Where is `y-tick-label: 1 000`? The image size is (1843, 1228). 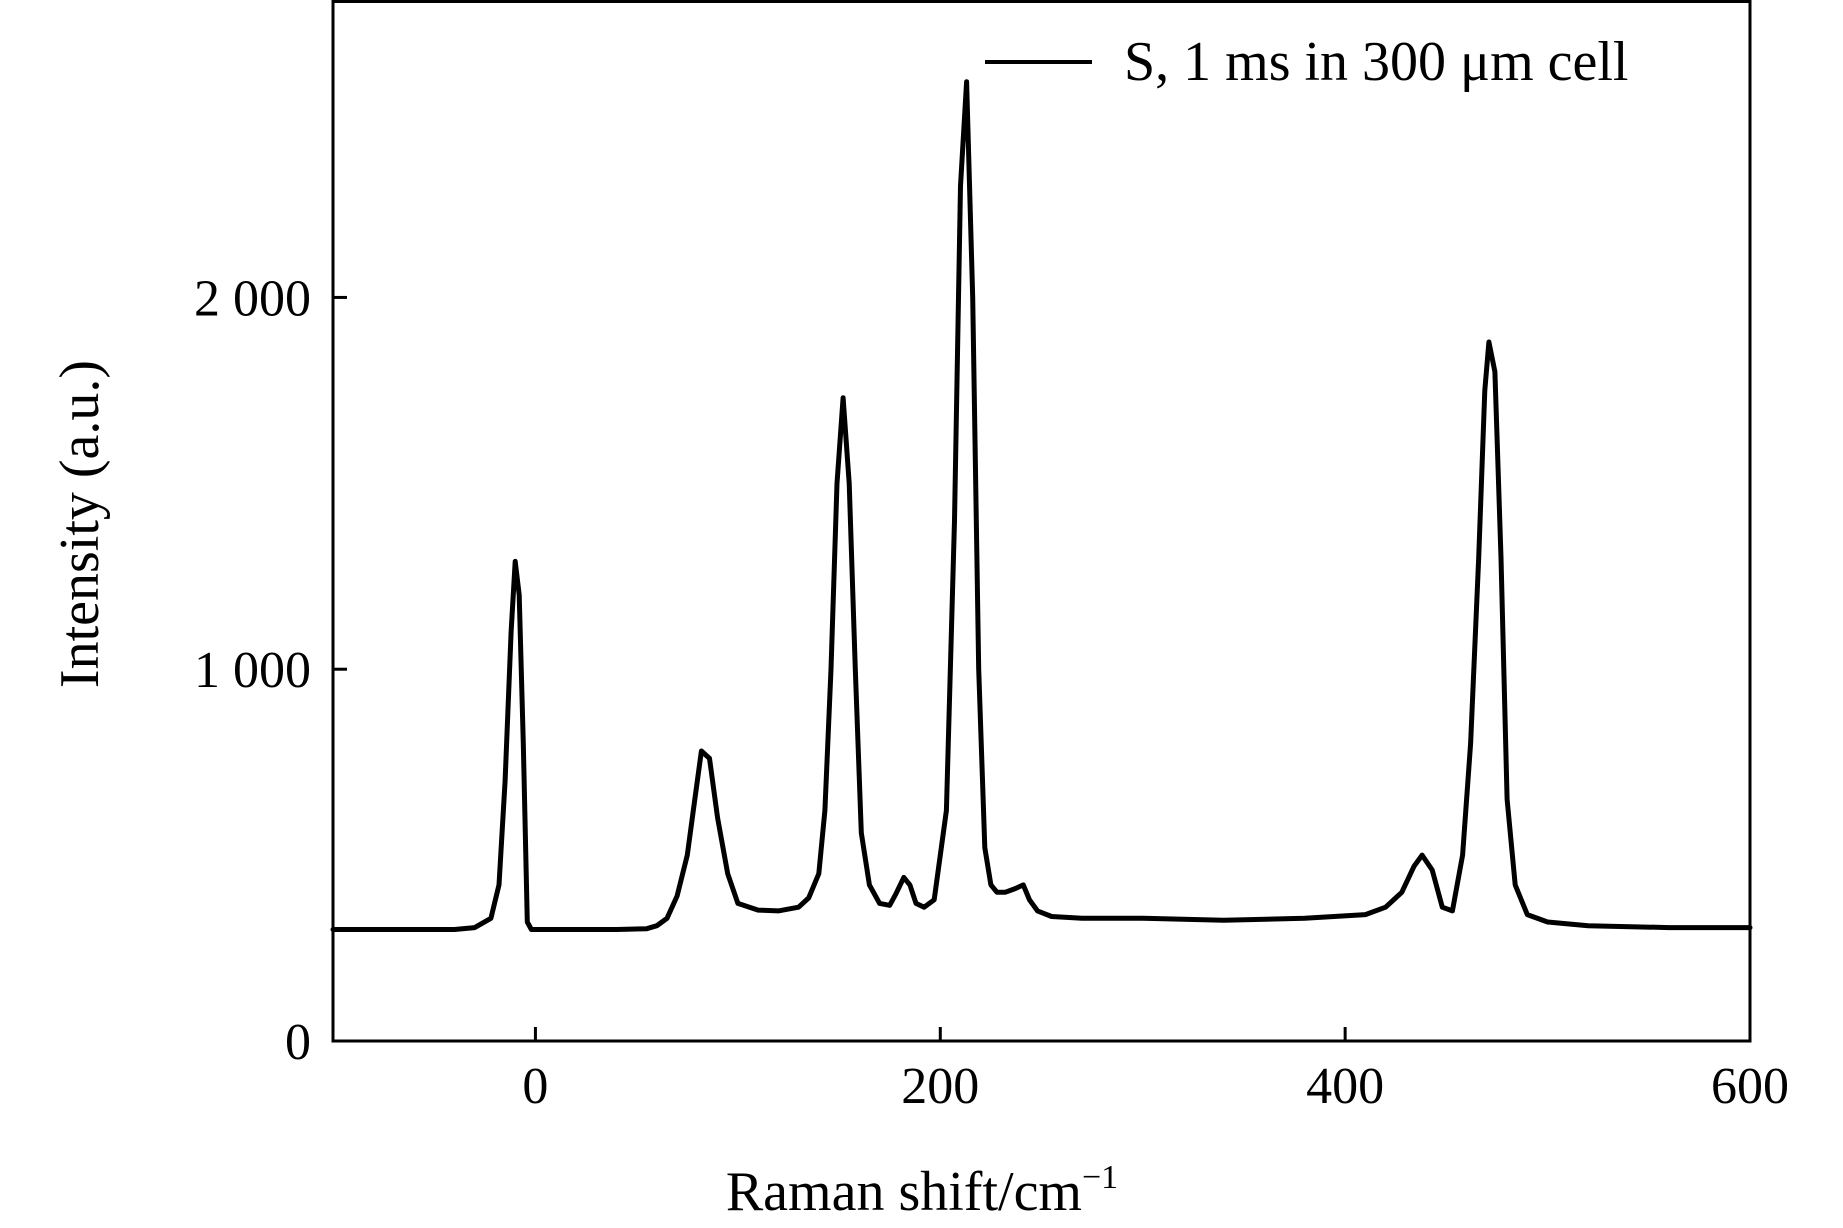 y-tick-label: 1 000 is located at coordinates (252, 670).